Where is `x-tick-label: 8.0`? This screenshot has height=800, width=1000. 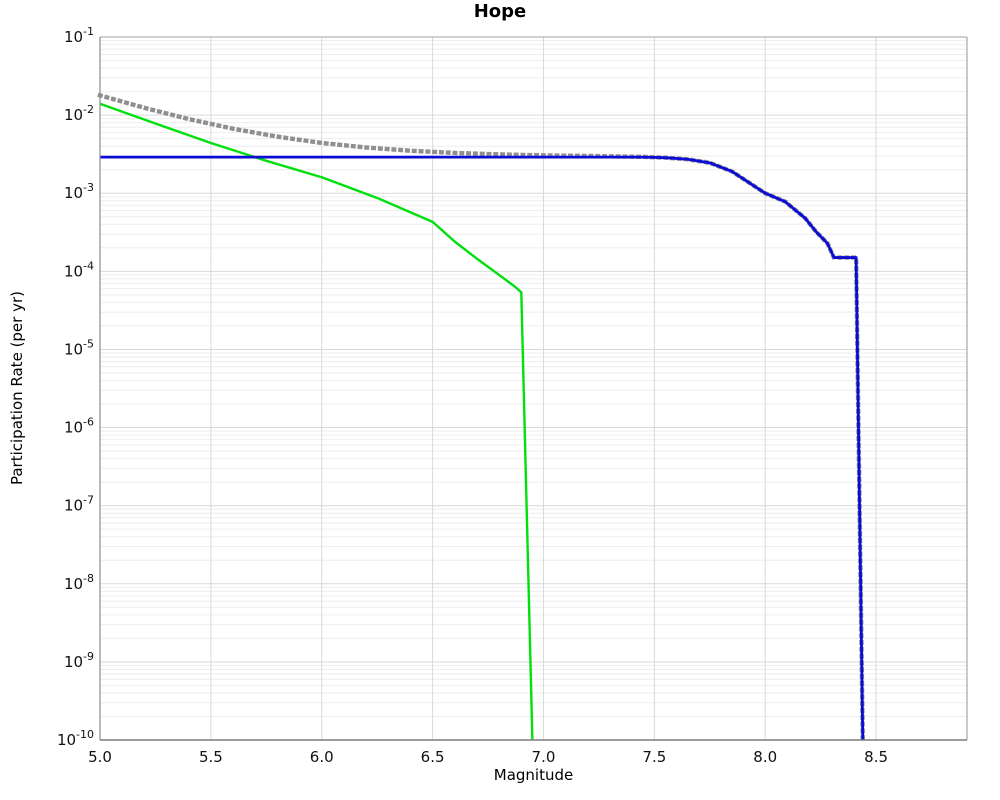 x-tick-label: 8.0 is located at coordinates (765, 757).